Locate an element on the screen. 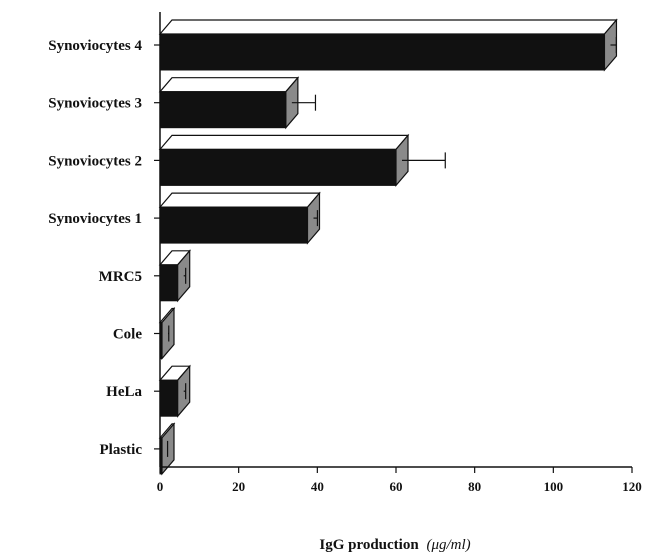  x-tick-label: 100 is located at coordinates (554, 486).